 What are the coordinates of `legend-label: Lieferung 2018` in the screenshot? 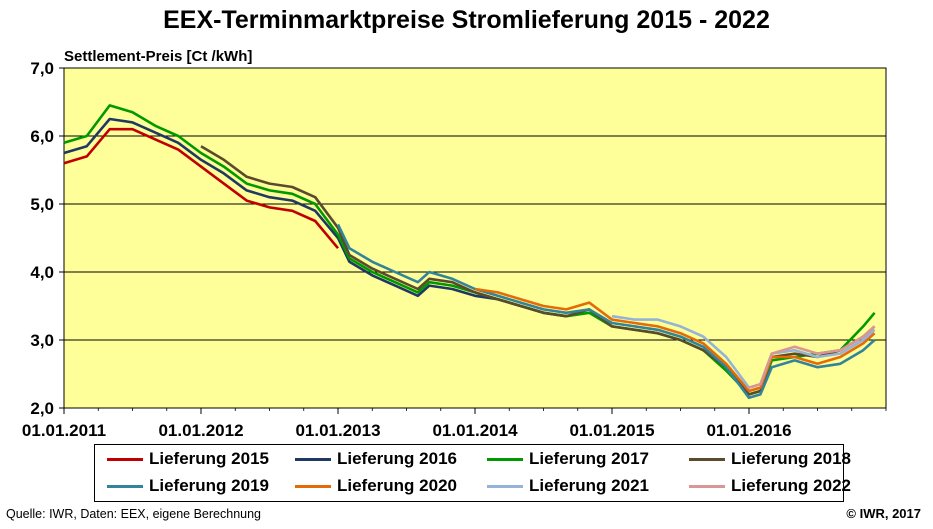 It's located at (791, 458).